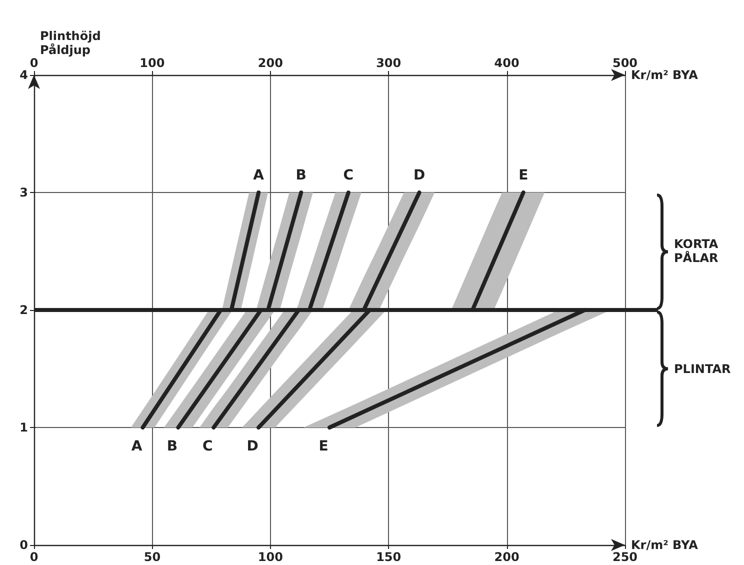  I want to click on x2-tick-label: 500, so click(625, 63).